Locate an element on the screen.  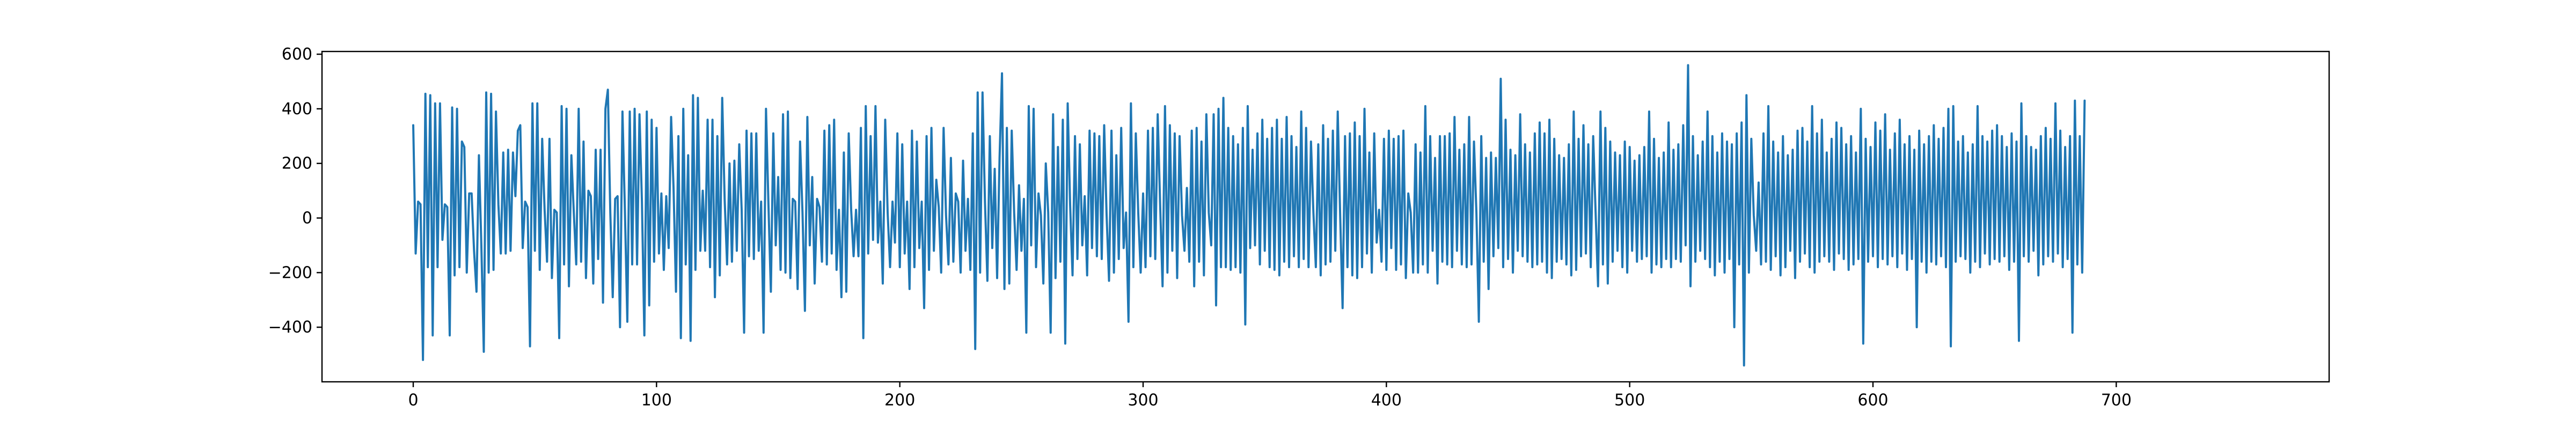
x-tick-label: 500 is located at coordinates (1629, 400).